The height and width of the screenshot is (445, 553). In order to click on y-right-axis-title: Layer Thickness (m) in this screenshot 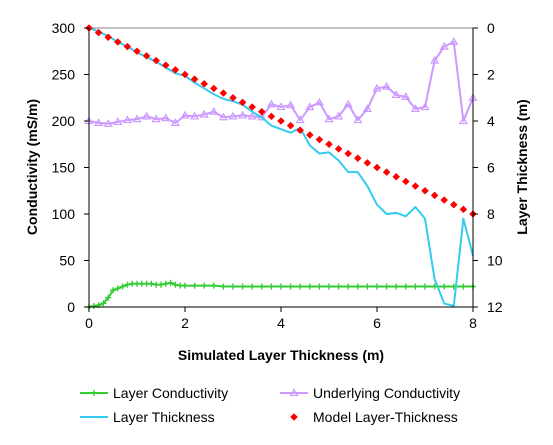, I will do `click(522, 166)`.